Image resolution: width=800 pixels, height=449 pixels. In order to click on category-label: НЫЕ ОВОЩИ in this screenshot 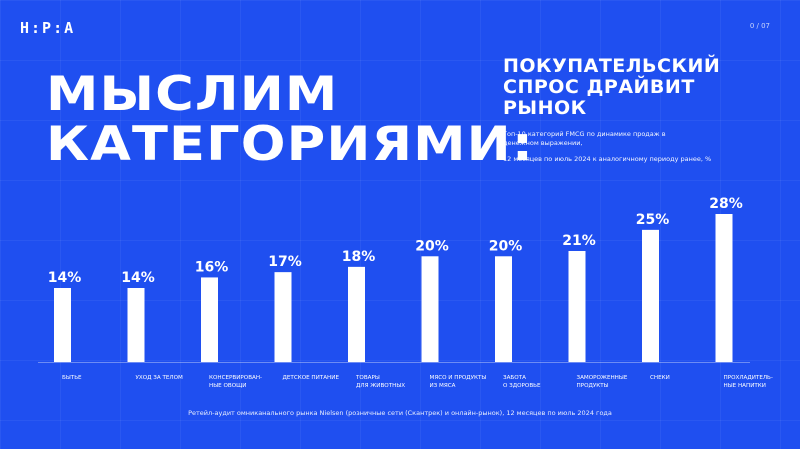, I will do `click(227, 386)`.